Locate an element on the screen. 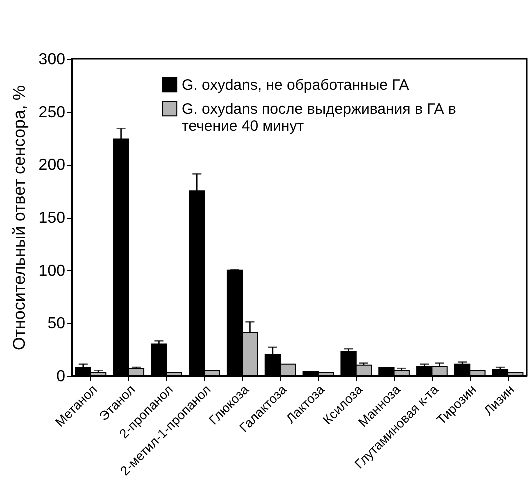 The image size is (531, 494). y-tick-label: 100 is located at coordinates (52, 271).